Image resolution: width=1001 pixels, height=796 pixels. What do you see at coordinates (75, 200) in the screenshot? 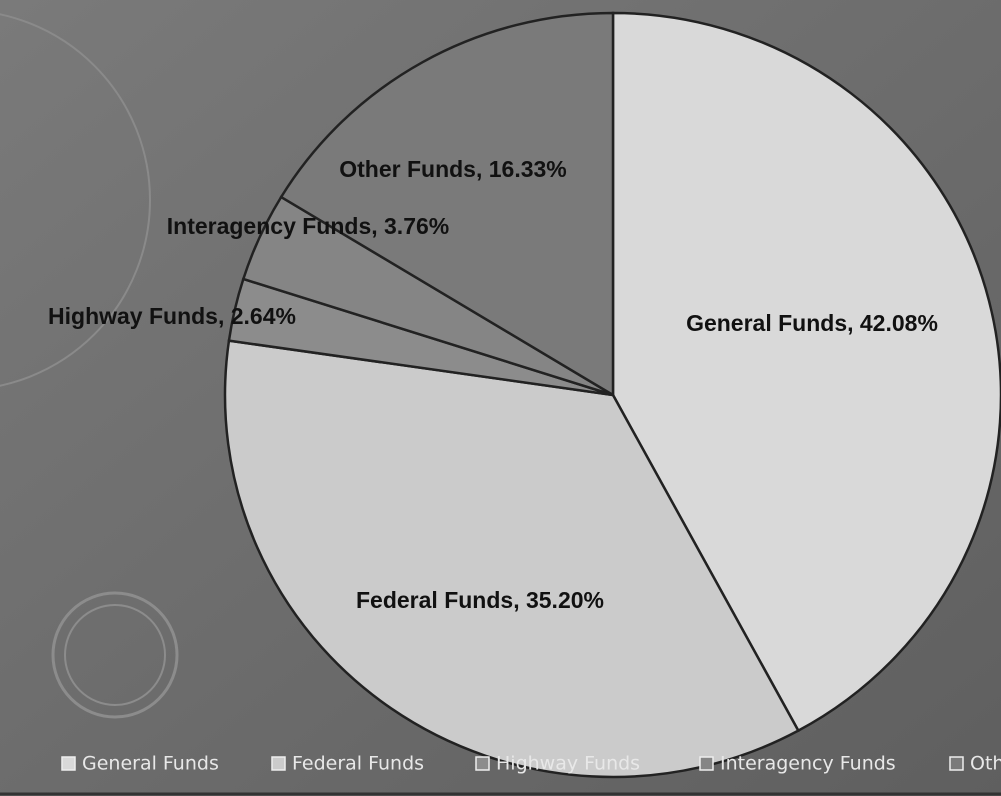
I see `decor-arc` at bounding box center [75, 200].